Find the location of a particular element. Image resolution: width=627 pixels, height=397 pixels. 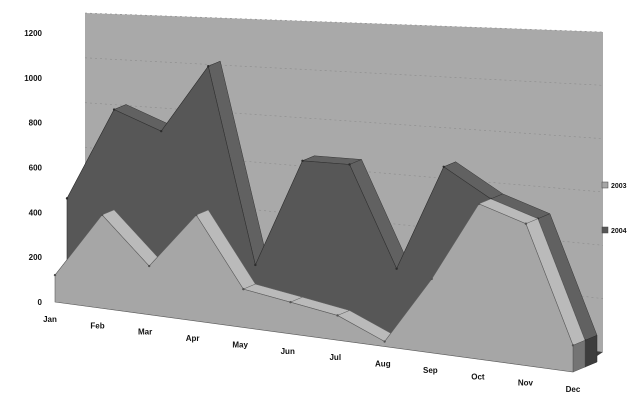

series-2004-point-Jan is located at coordinates (67, 198).